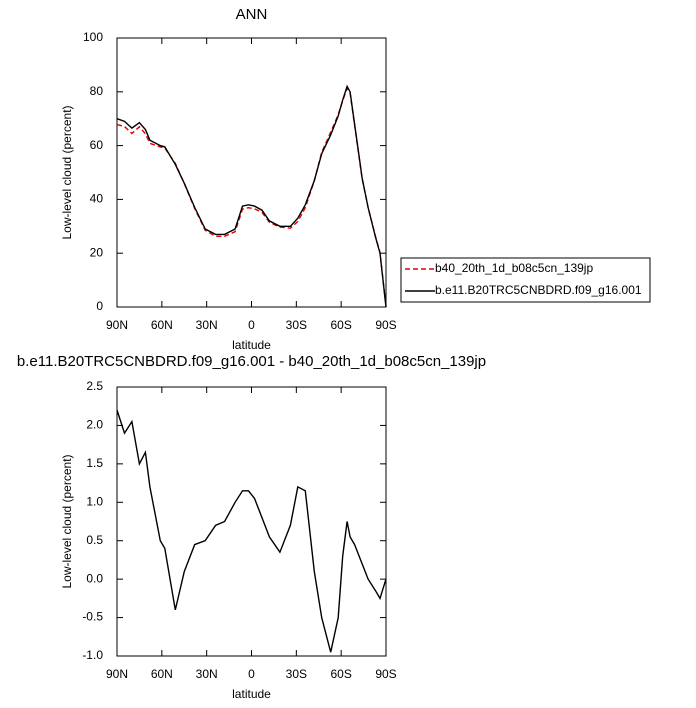  Describe the element at coordinates (94, 463) in the screenshot. I see `y-tick-label: 1.5` at that location.